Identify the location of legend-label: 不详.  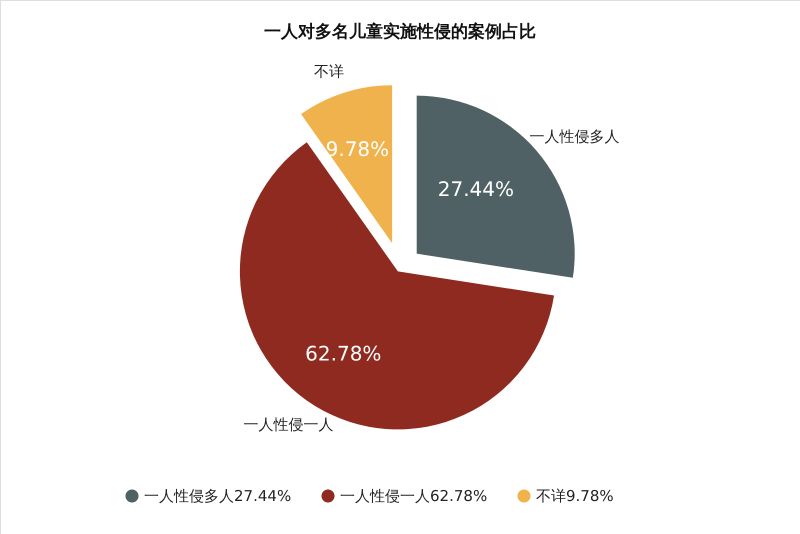
(551, 496).